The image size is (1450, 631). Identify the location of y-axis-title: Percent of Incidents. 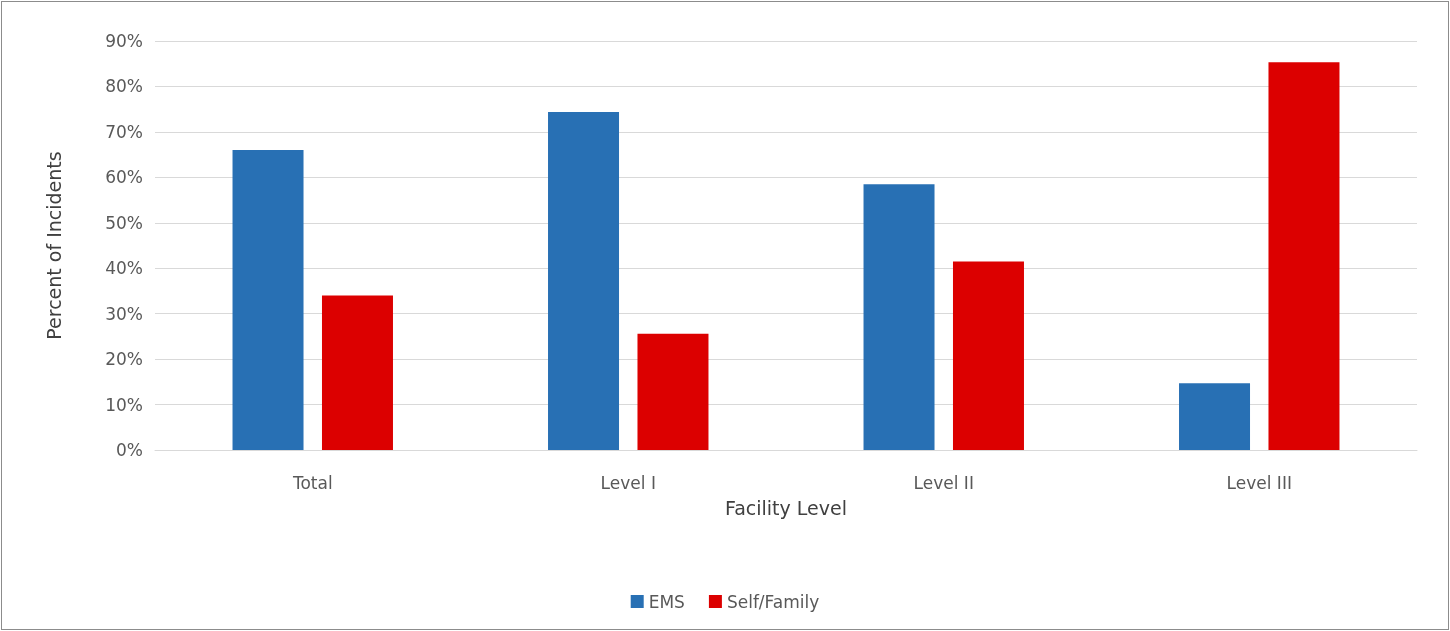
(53, 245).